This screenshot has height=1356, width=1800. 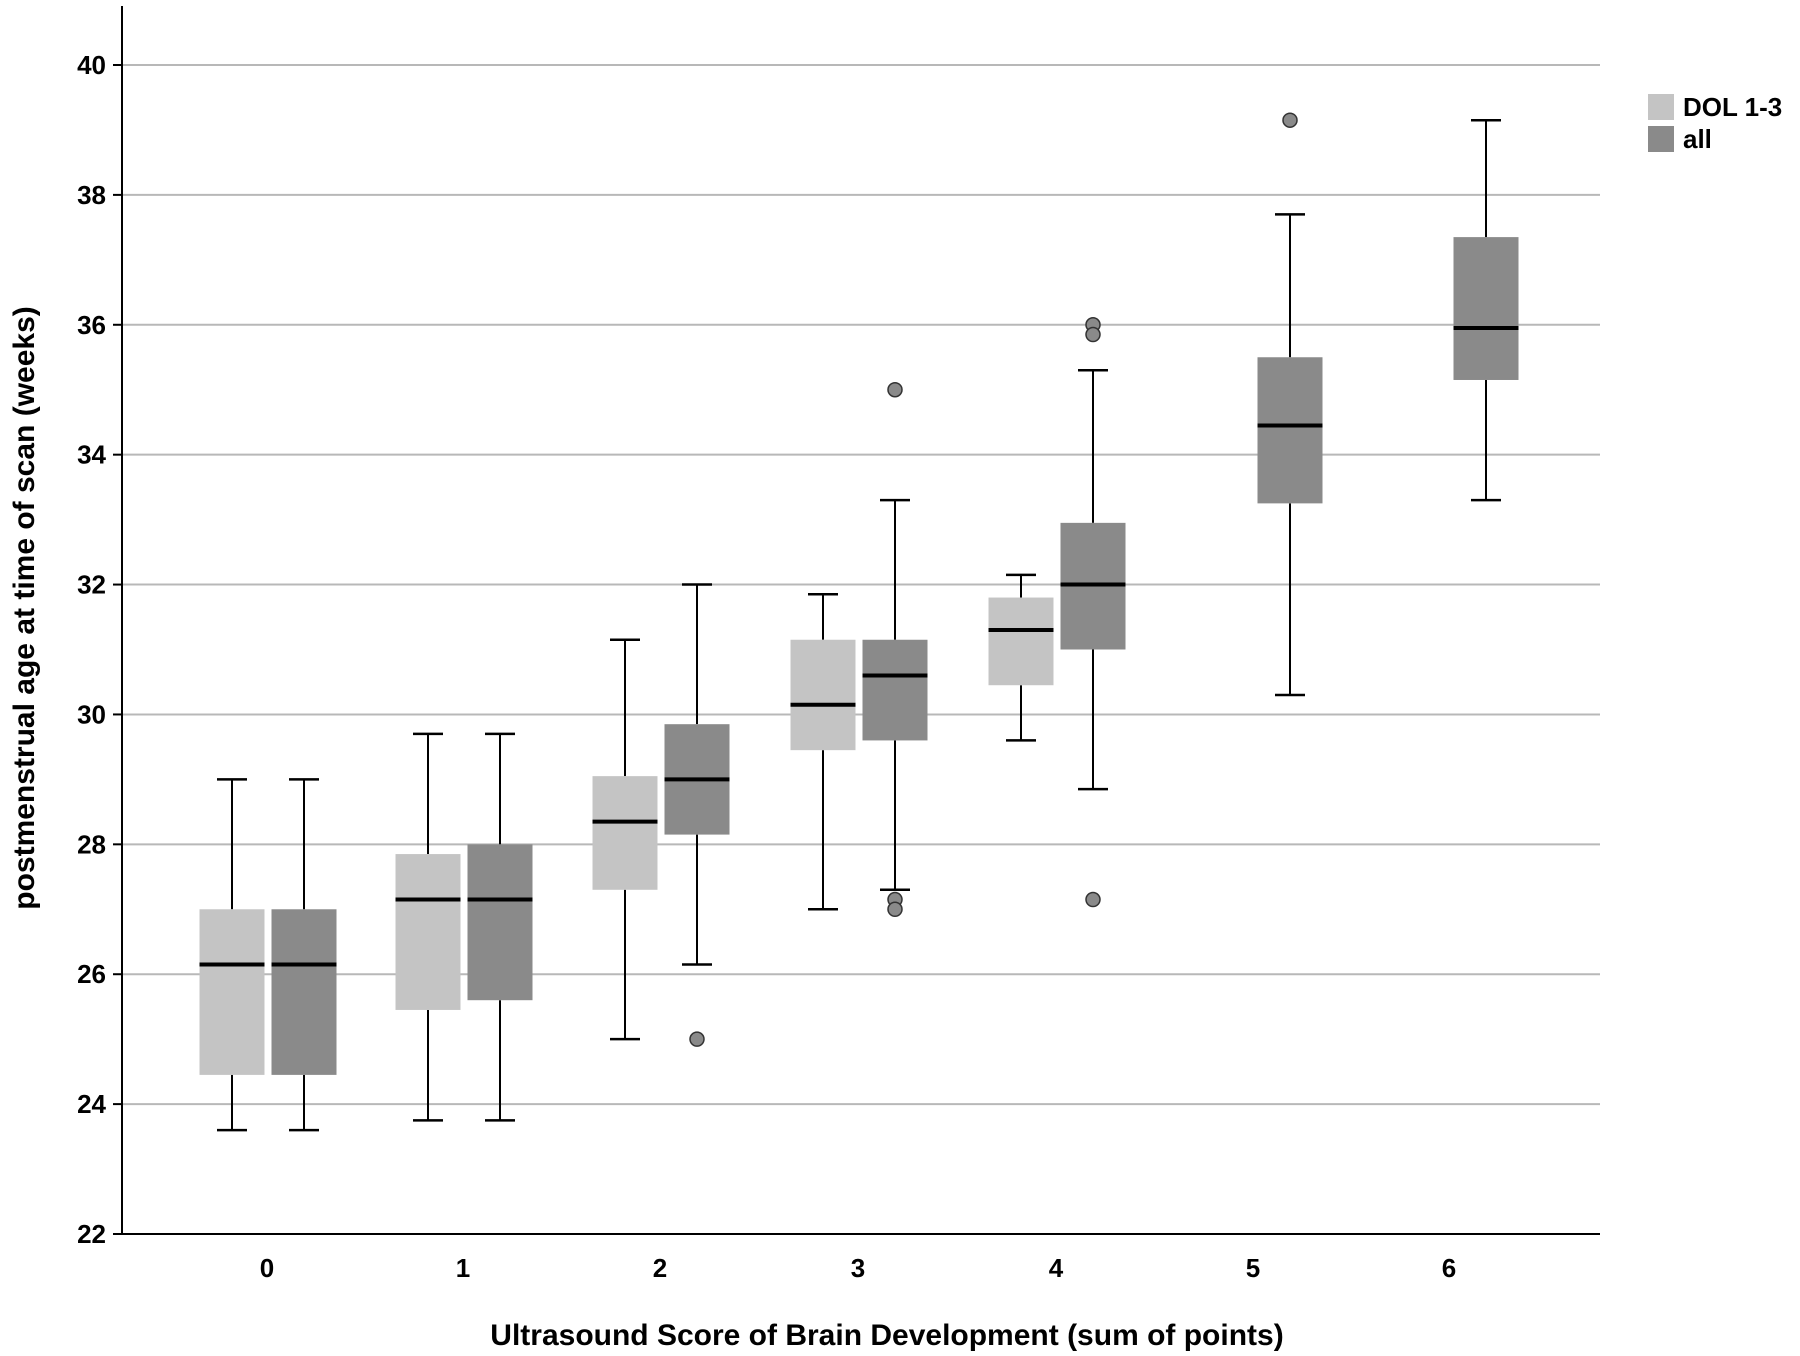 What do you see at coordinates (463, 1268) in the screenshot?
I see `x-tick-label: 1` at bounding box center [463, 1268].